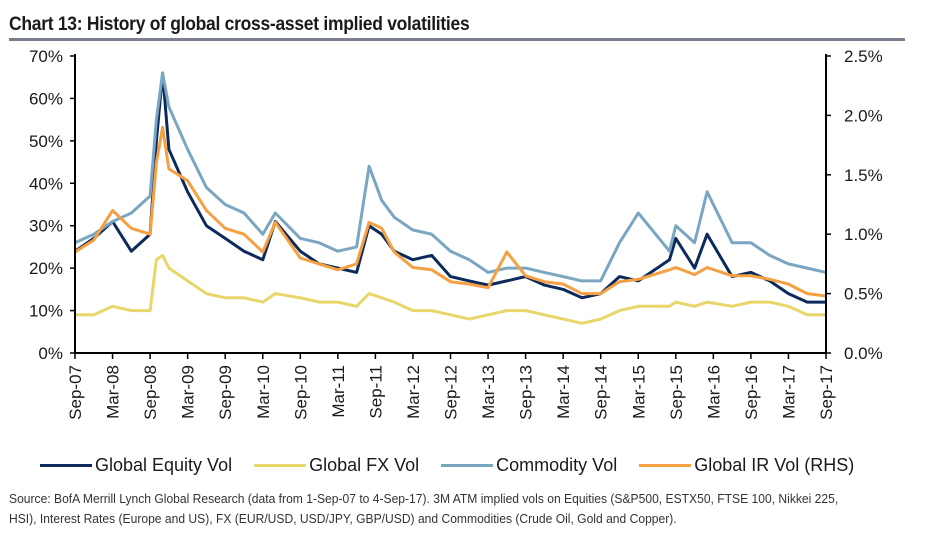  Describe the element at coordinates (113, 392) in the screenshot. I see `x-tick-label: Mar-08` at that location.